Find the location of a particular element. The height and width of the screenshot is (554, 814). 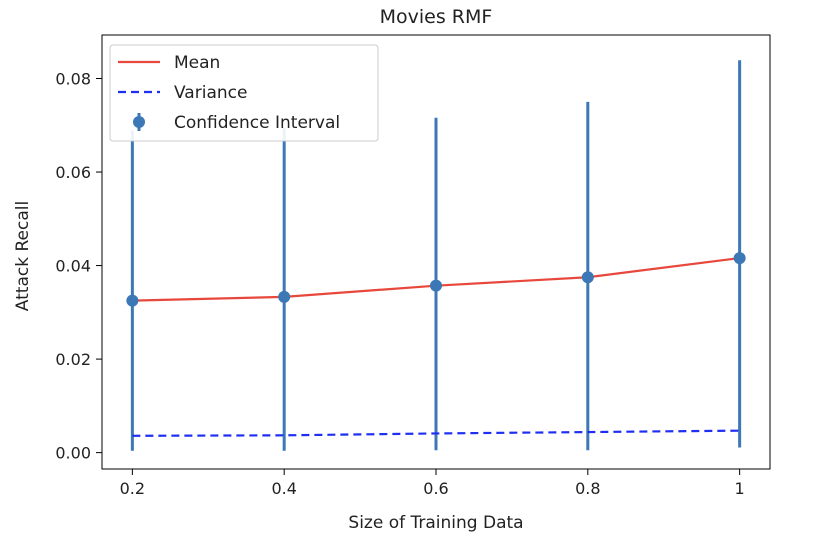

y-tick-label: 0.02 is located at coordinates (73, 359).